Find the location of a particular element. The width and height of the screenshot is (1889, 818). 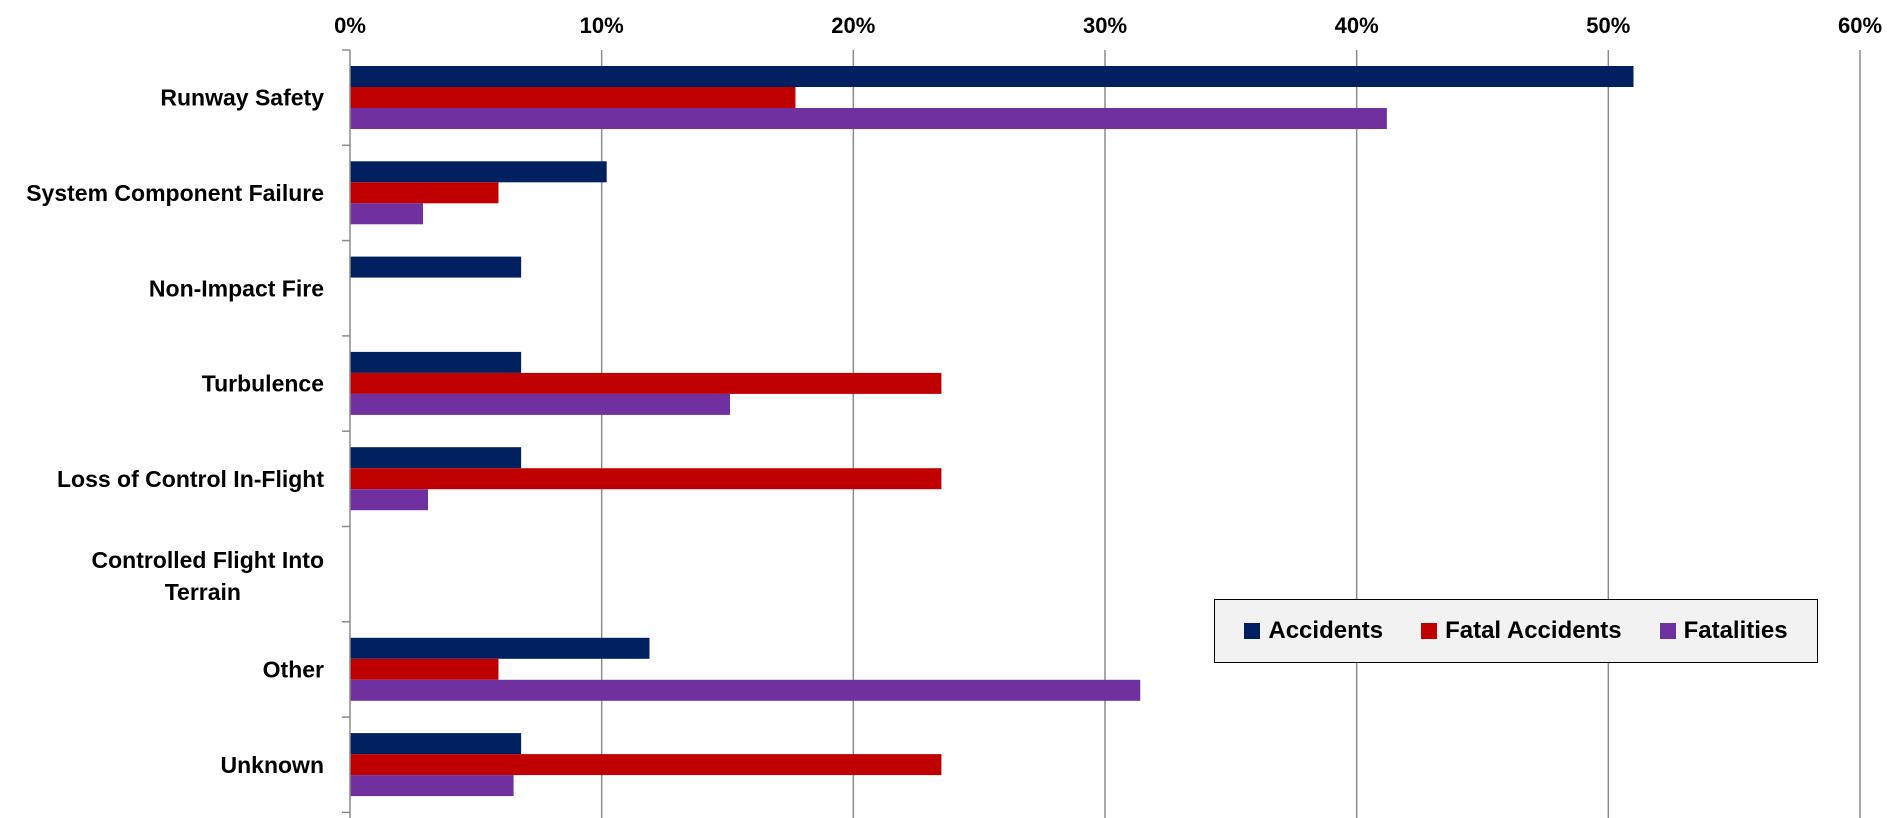

legend-item-fatalities: Fatalities is located at coordinates (1723, 631).